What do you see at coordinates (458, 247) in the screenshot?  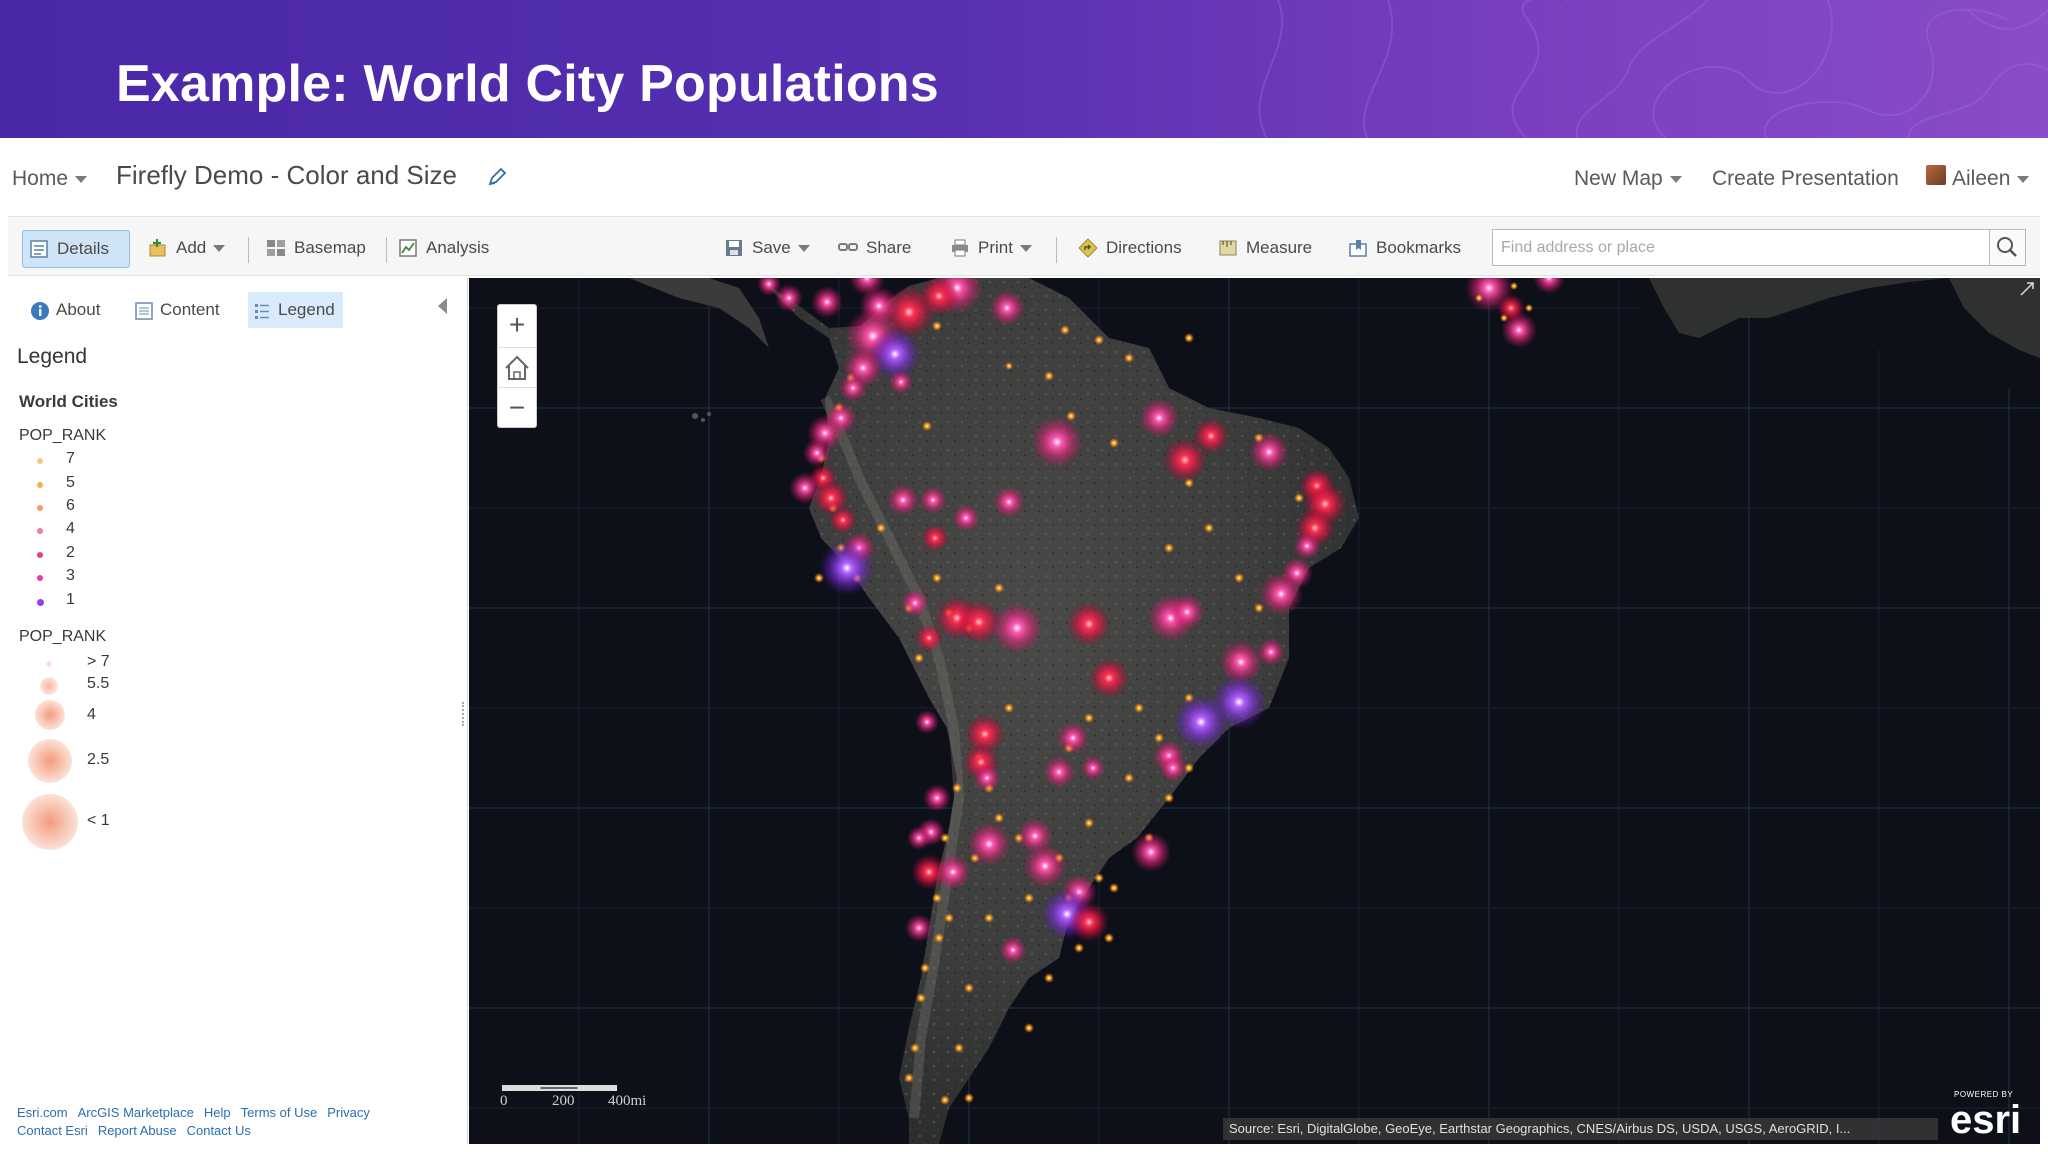 I see `analysis-label: Analysis` at bounding box center [458, 247].